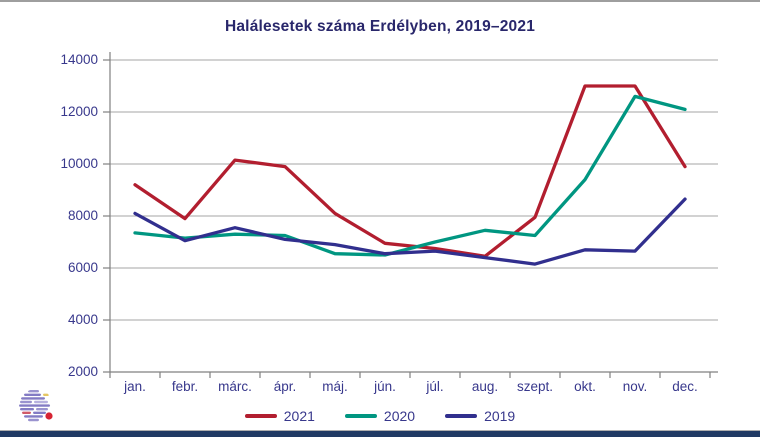  Describe the element at coordinates (685, 386) in the screenshot. I see `x-tick-label: dec.` at that location.